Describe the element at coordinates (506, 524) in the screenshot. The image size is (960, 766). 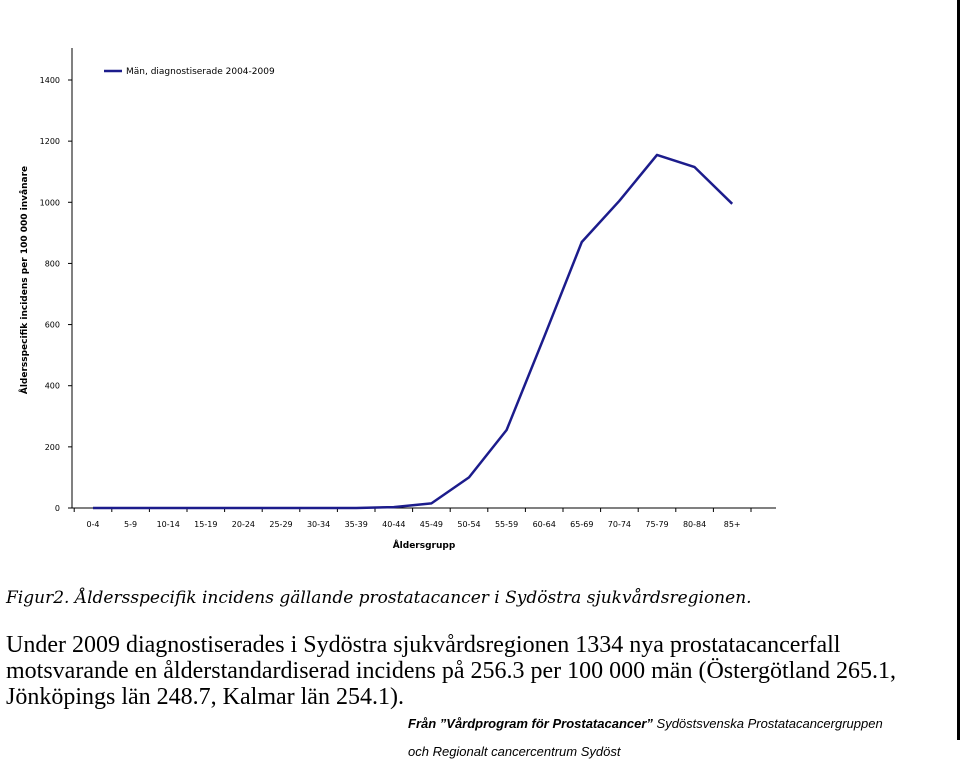
I see `x-tick-label: 55-59` at that location.